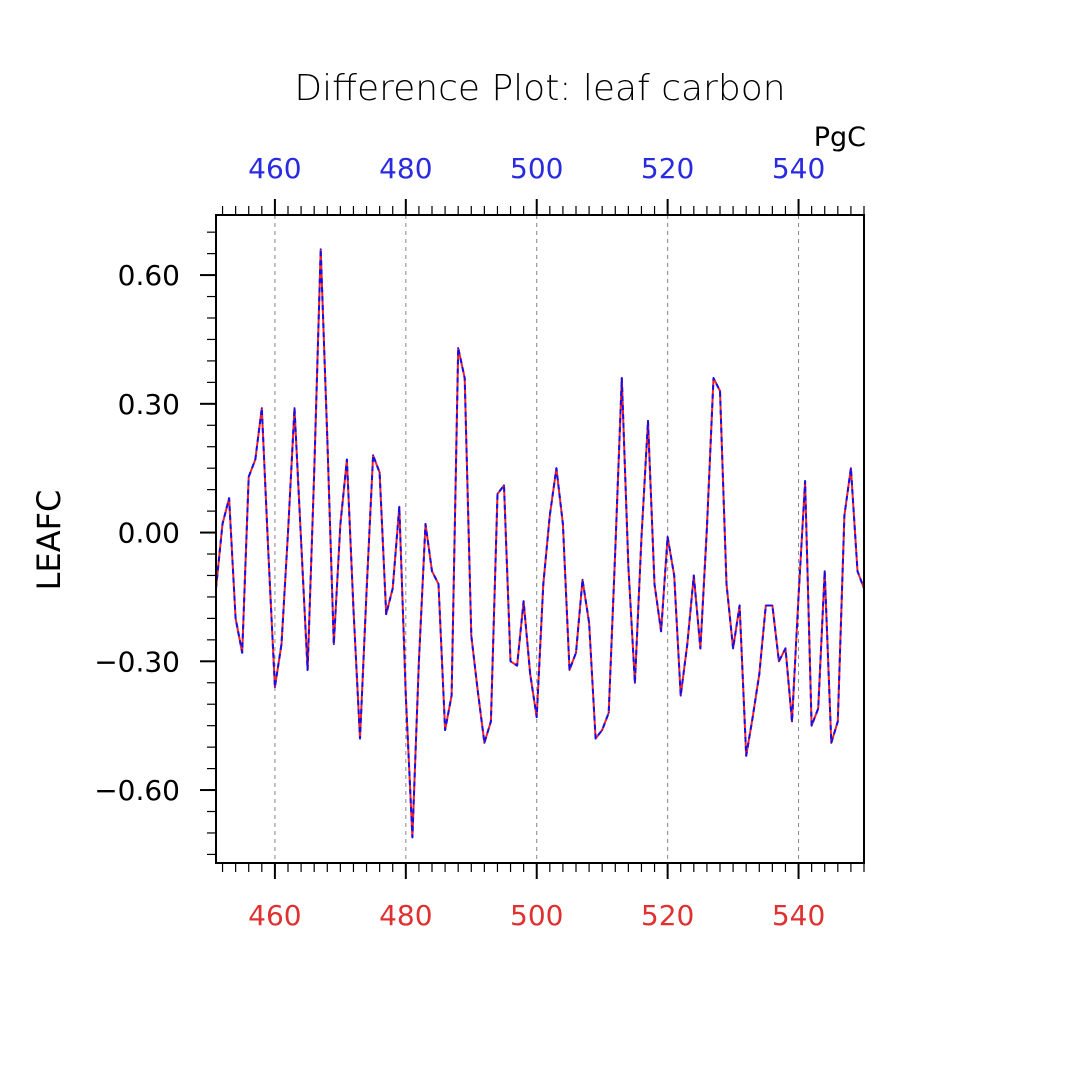 This screenshot has width=1080, height=1080. I want to click on x-tick-label-bottom-460: 460, so click(274, 915).